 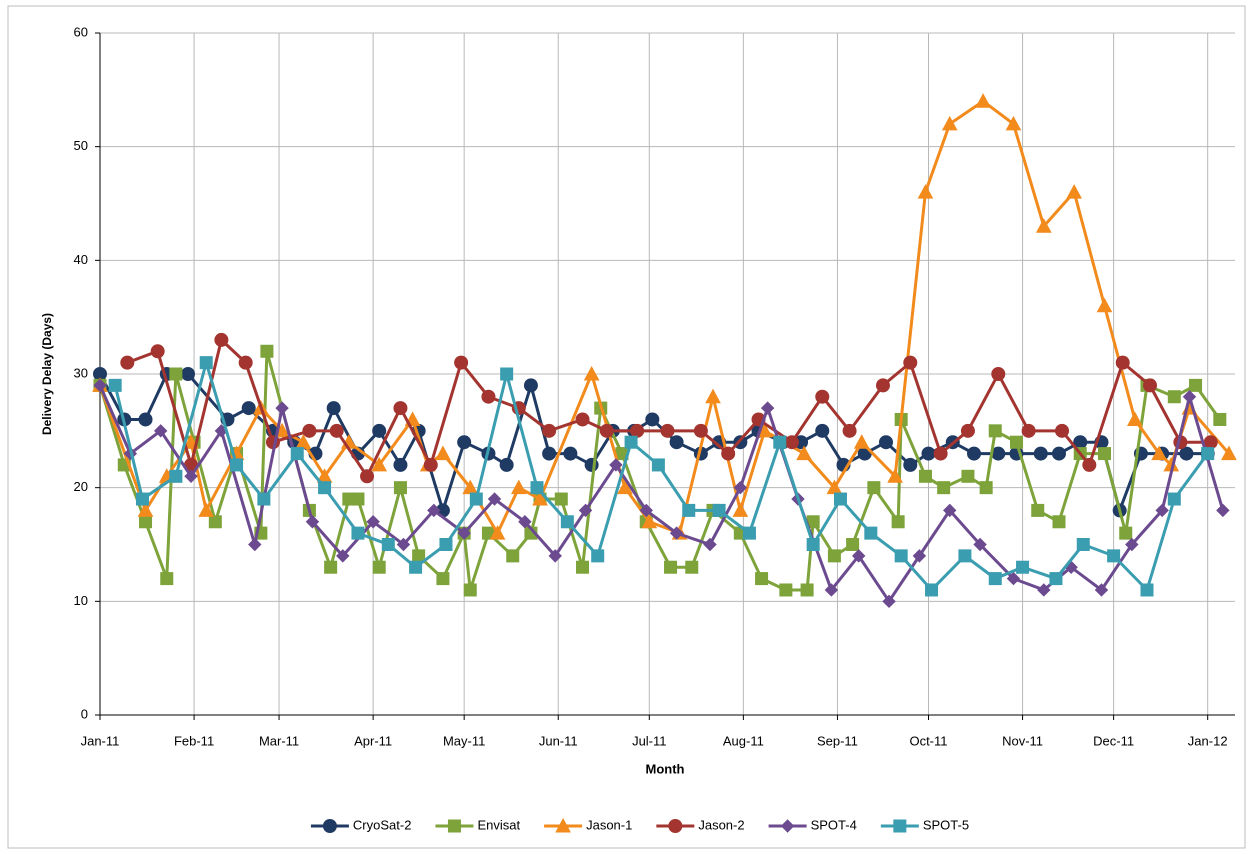 What do you see at coordinates (1208, 740) in the screenshot?
I see `x-tick-label: Jan-12` at bounding box center [1208, 740].